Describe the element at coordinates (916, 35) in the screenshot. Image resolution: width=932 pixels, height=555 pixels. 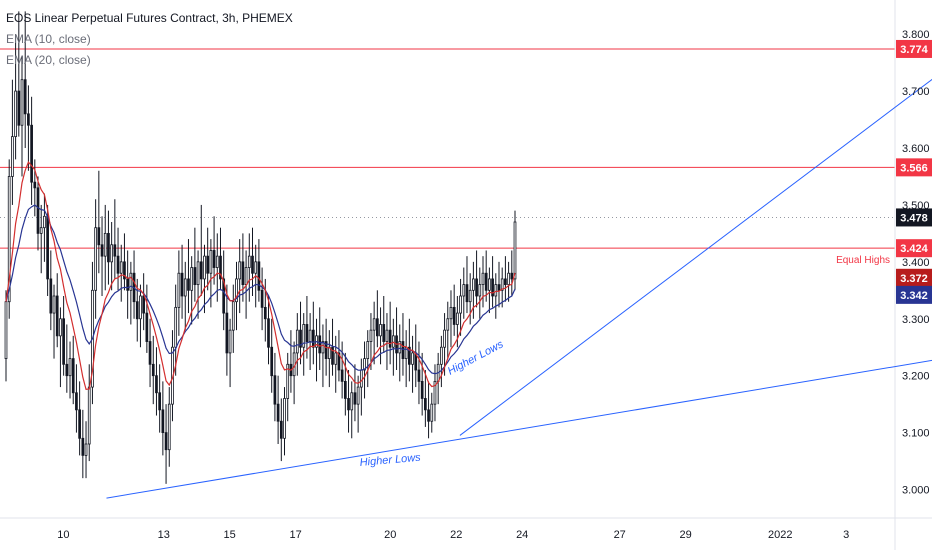
I see `y-tick-label: 3.800` at that location.